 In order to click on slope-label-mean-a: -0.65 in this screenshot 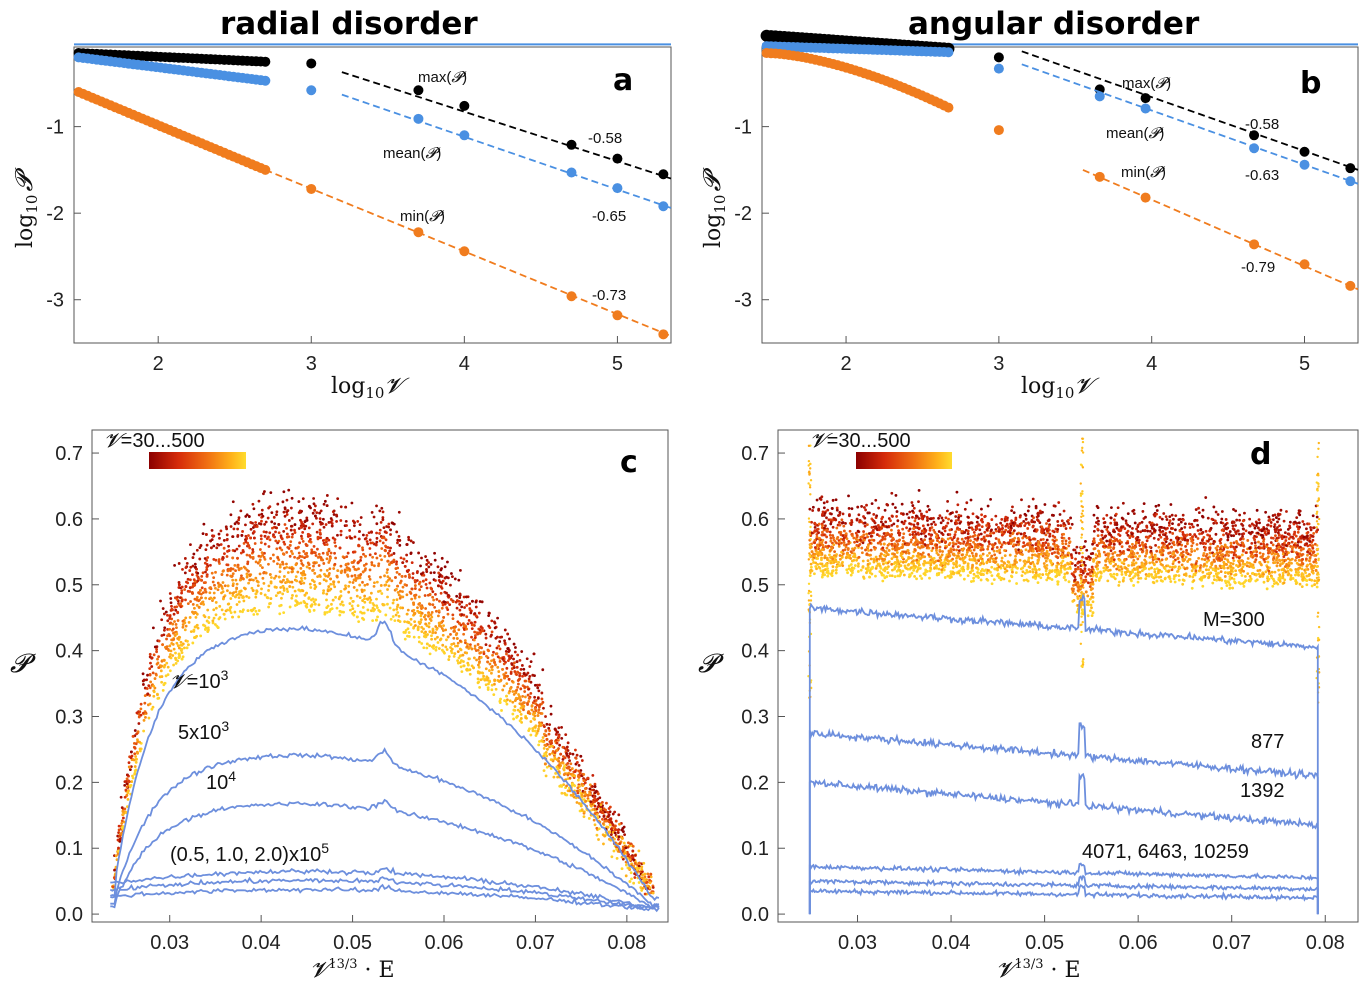, I will do `click(609, 216)`.